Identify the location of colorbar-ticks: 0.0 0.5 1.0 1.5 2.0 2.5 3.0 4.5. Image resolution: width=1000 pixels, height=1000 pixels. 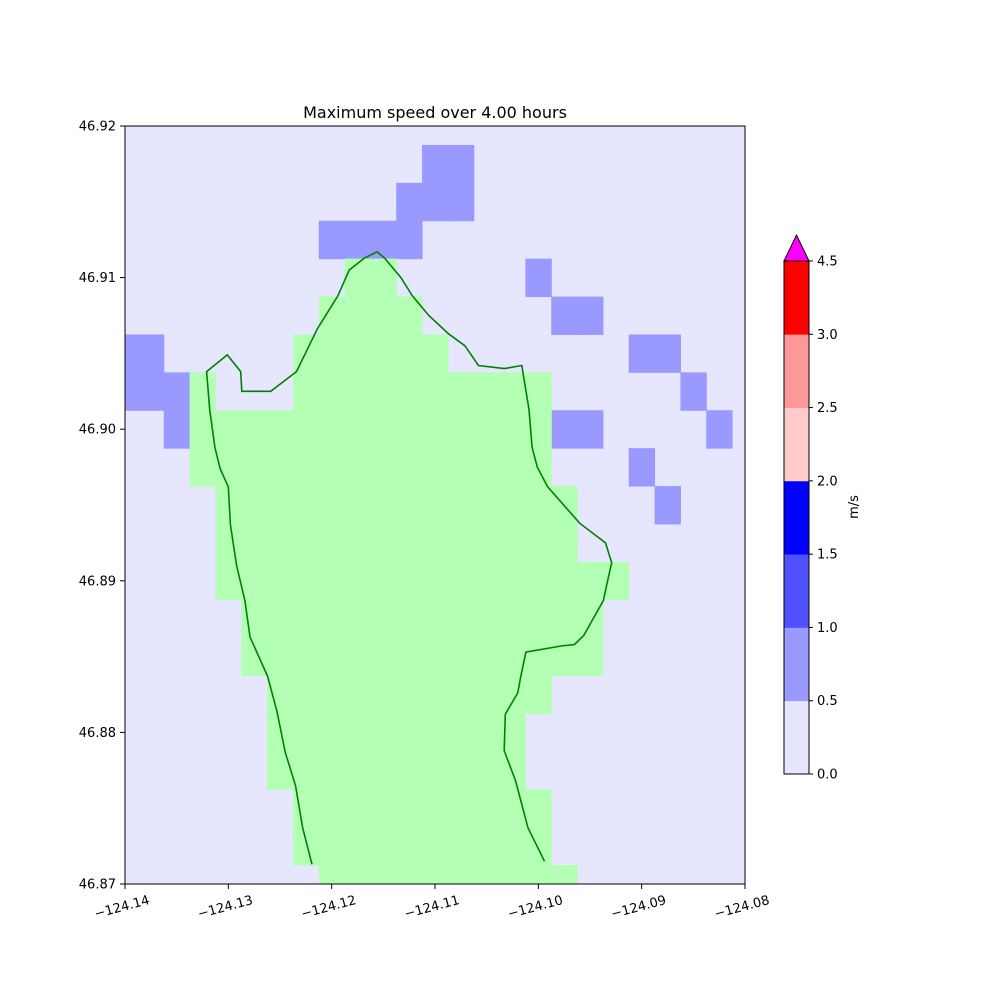
(823, 519).